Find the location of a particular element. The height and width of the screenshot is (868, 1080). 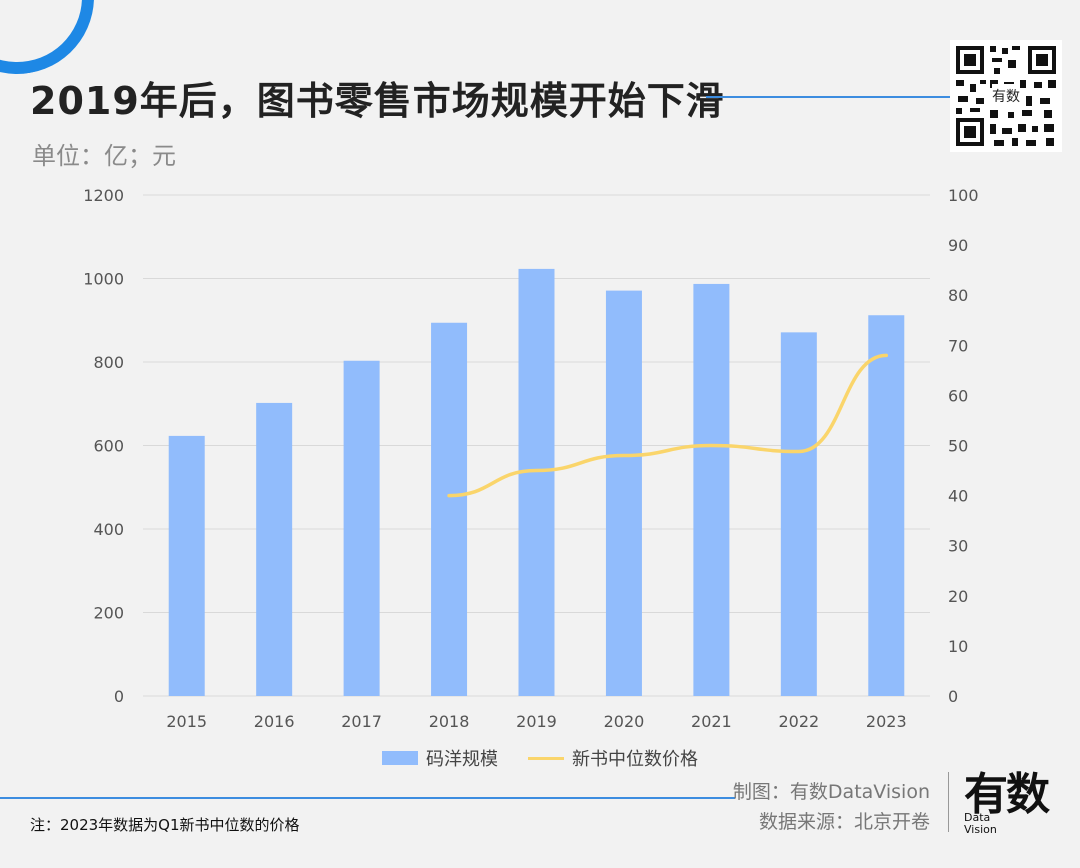

credit-source: 数据来源：北京开卷 is located at coordinates (844, 822).